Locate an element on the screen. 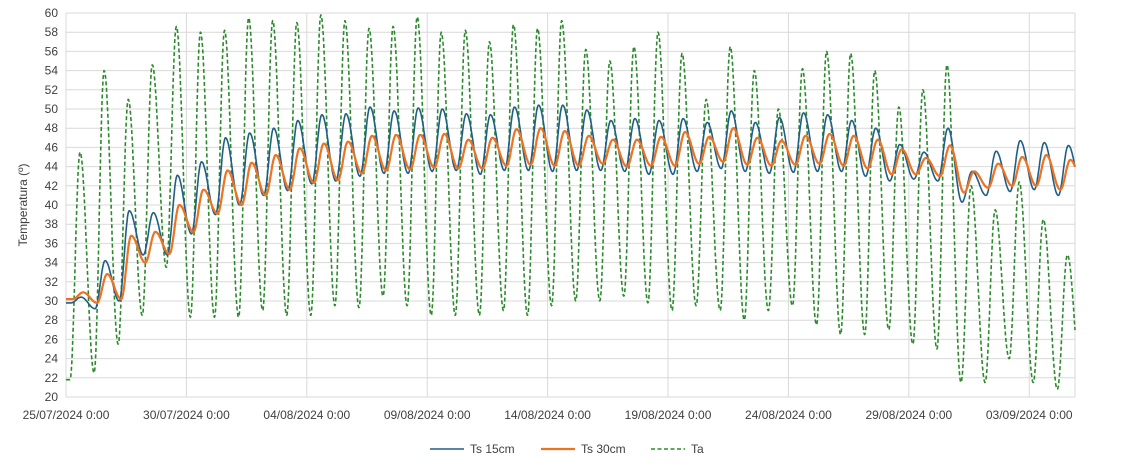  y-tick-label: 20 is located at coordinates (52, 397).